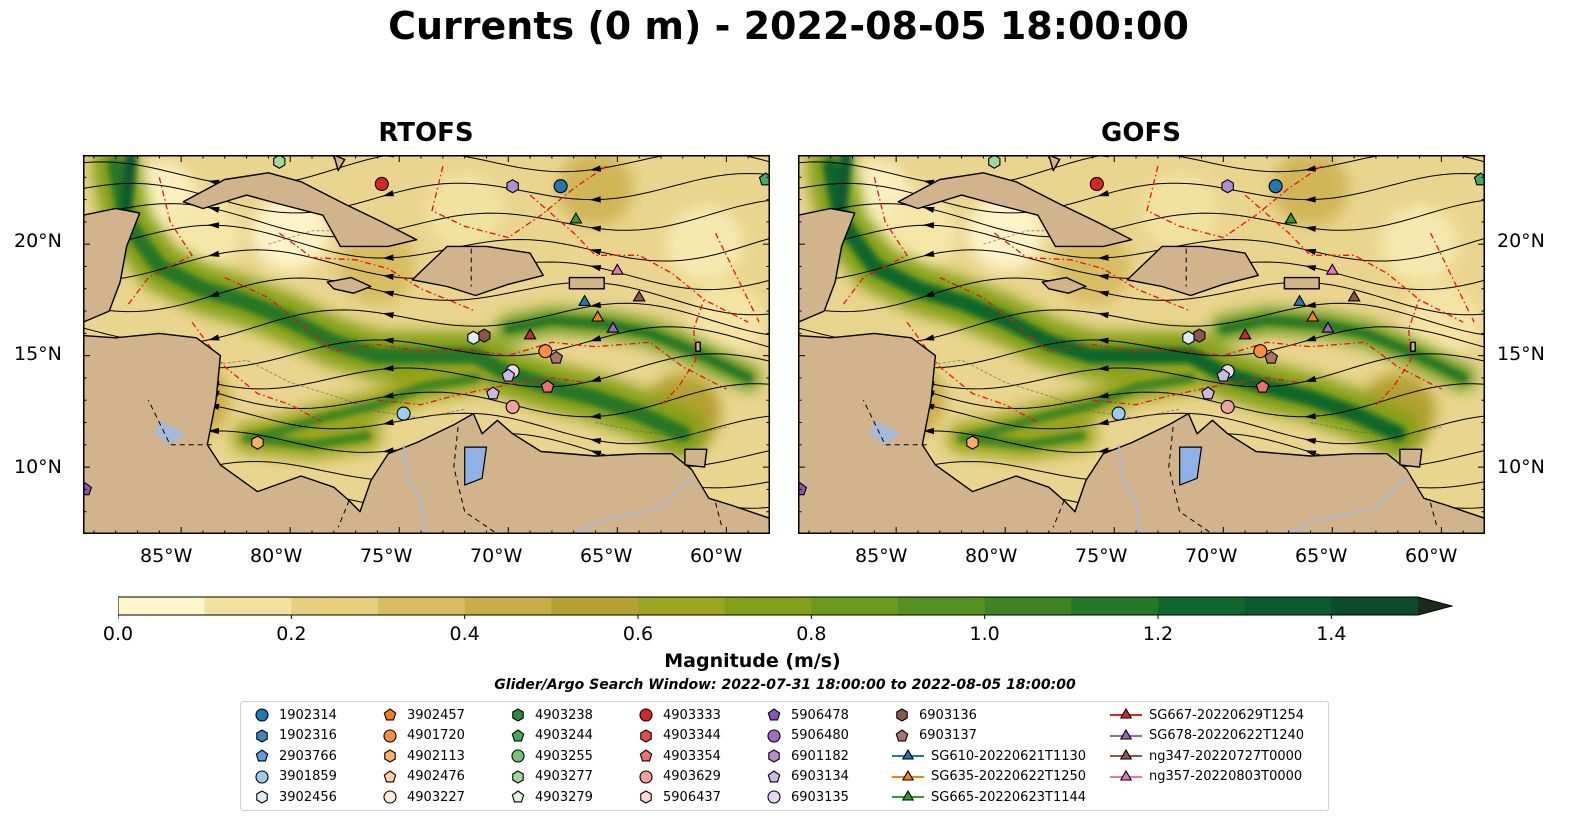 The width and height of the screenshot is (1577, 827). I want to click on legend-label: ng357-20220803T0000, so click(1226, 777).